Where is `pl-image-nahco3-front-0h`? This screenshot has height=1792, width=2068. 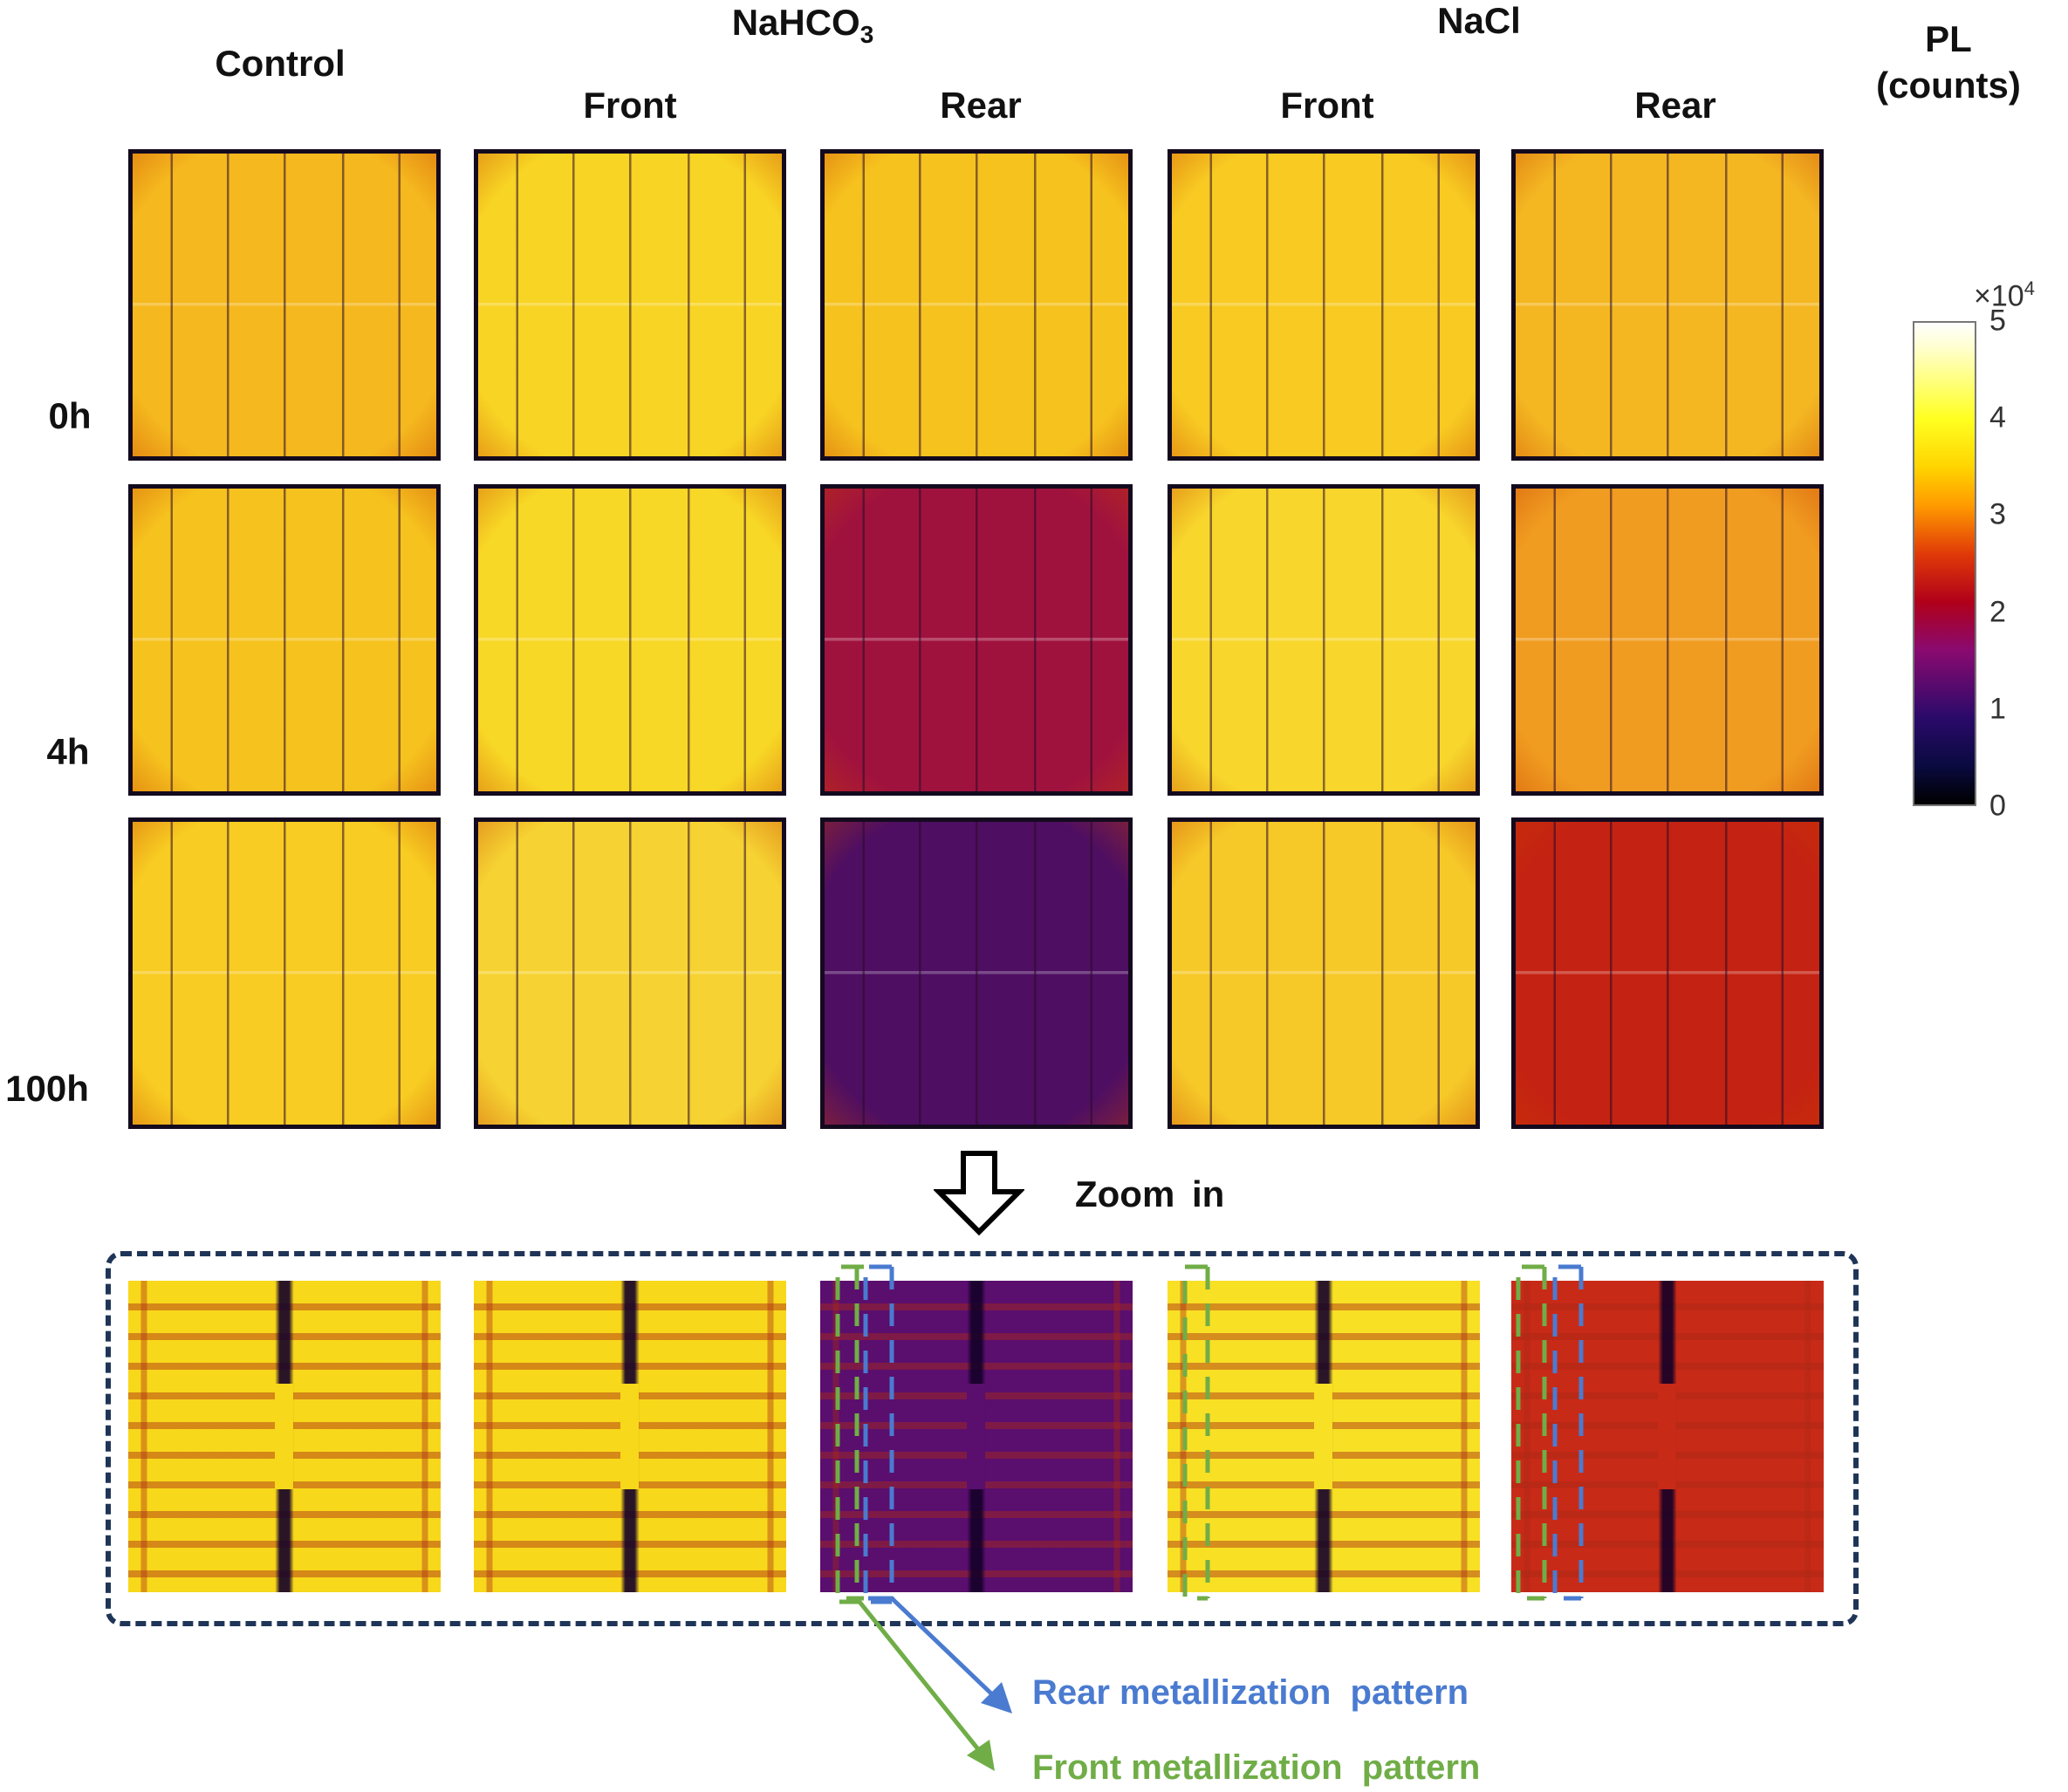
pl-image-nahco3-front-0h is located at coordinates (630, 305).